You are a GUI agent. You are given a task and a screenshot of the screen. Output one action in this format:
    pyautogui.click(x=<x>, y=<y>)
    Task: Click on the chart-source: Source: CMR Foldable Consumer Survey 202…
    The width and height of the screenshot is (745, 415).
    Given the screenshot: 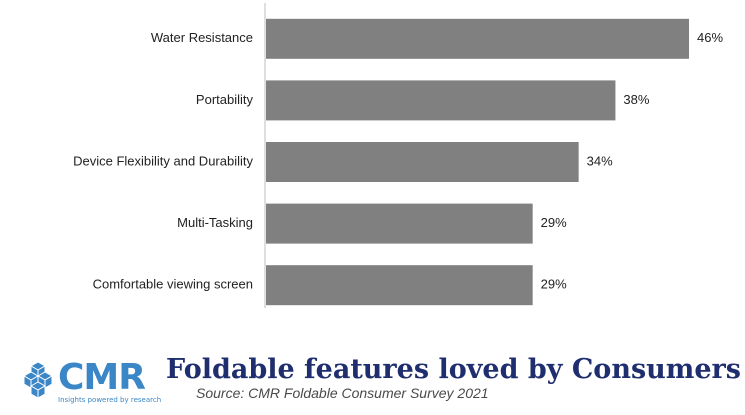 What is the action you would take?
    pyautogui.click(x=342, y=393)
    